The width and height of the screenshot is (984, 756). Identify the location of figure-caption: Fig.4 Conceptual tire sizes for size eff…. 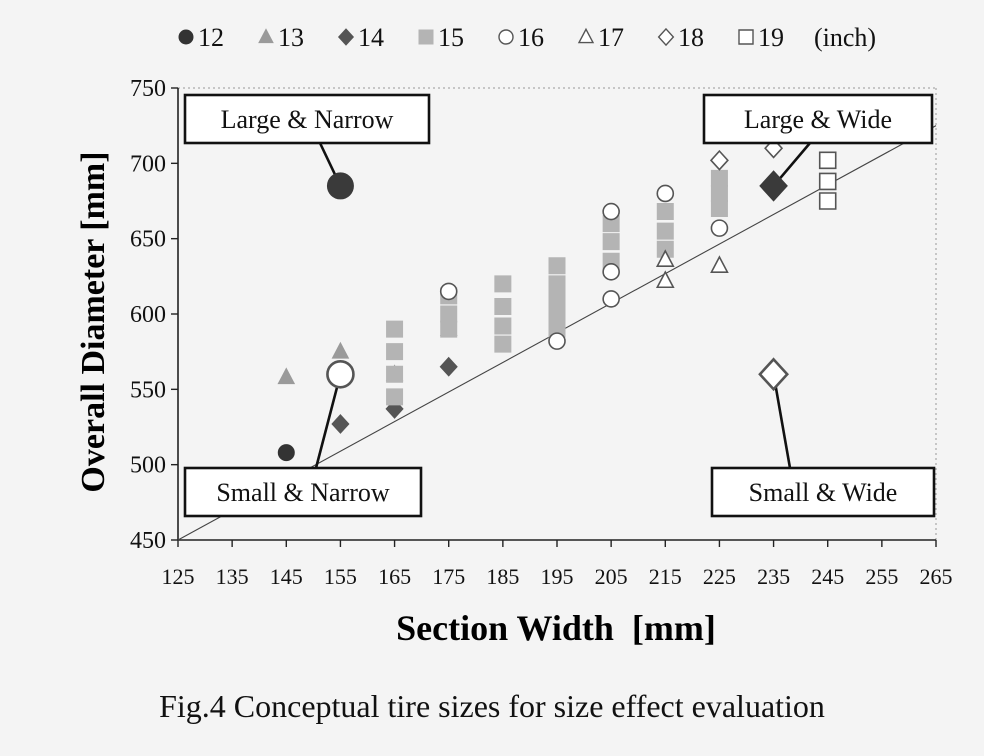
(492, 706).